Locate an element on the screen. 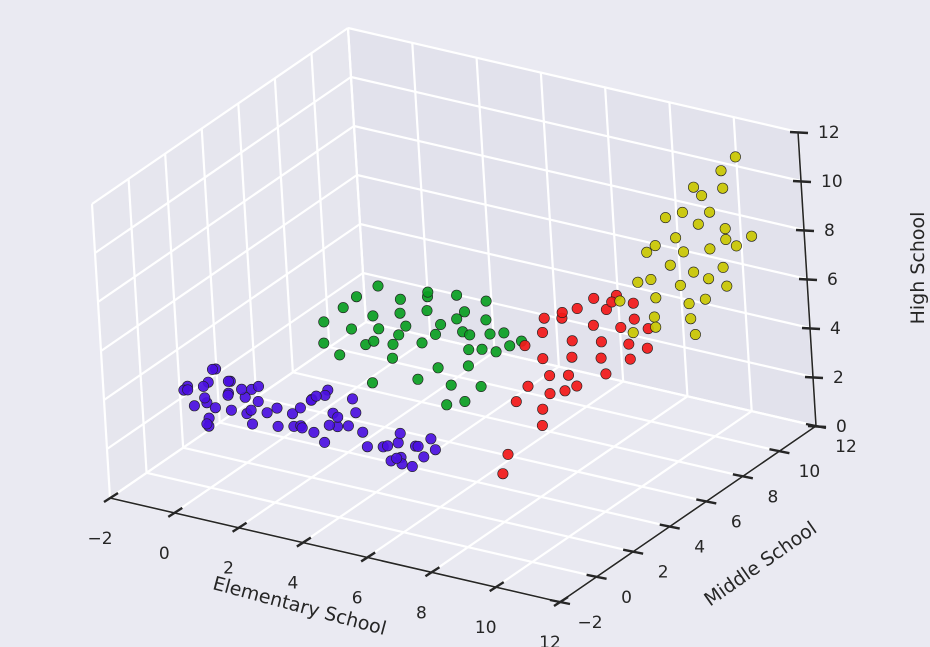 This screenshot has width=930, height=647. x-tick-label: 0 is located at coordinates (164, 554).